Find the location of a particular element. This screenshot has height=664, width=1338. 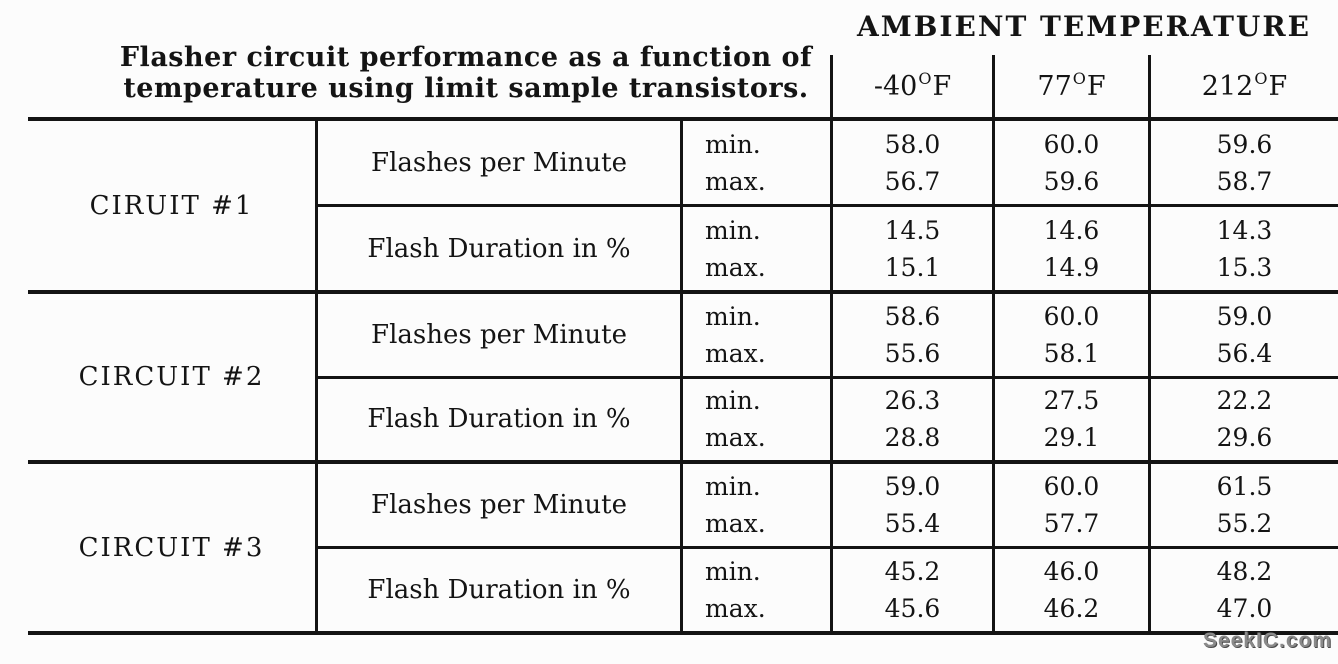

min-value: 59.6 is located at coordinates (1244, 144).